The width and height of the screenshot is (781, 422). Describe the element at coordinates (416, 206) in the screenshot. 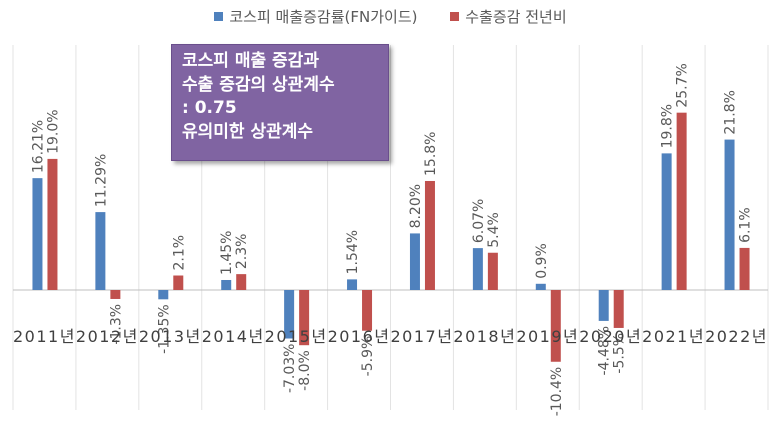

I see `data-label-kospi-7: 8.20%` at that location.